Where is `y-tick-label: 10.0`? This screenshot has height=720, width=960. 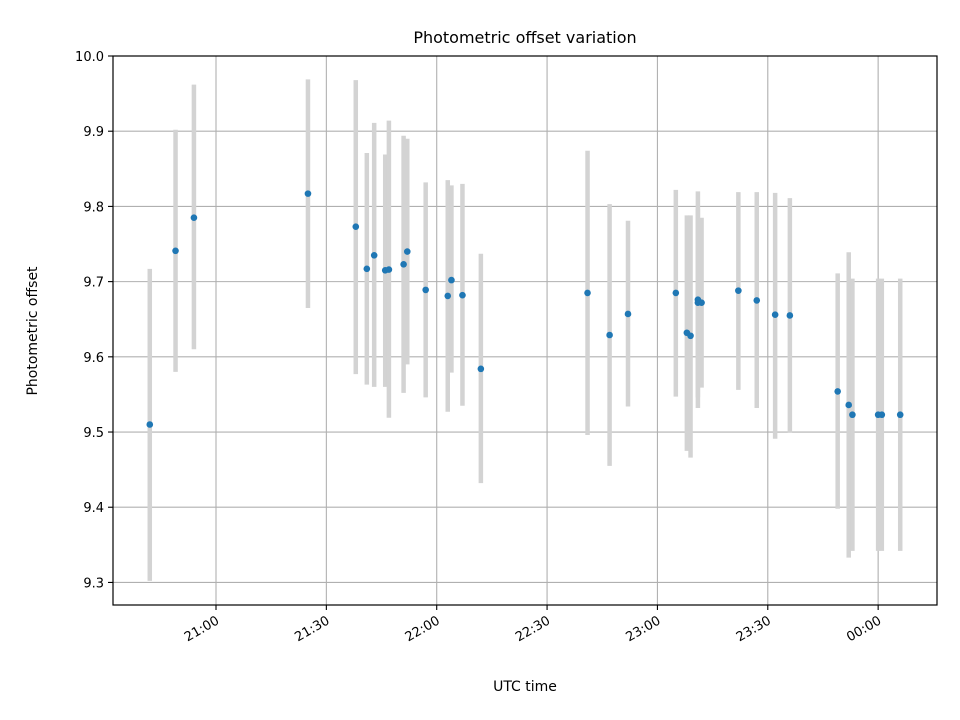 y-tick-label: 10.0 is located at coordinates (89, 57).